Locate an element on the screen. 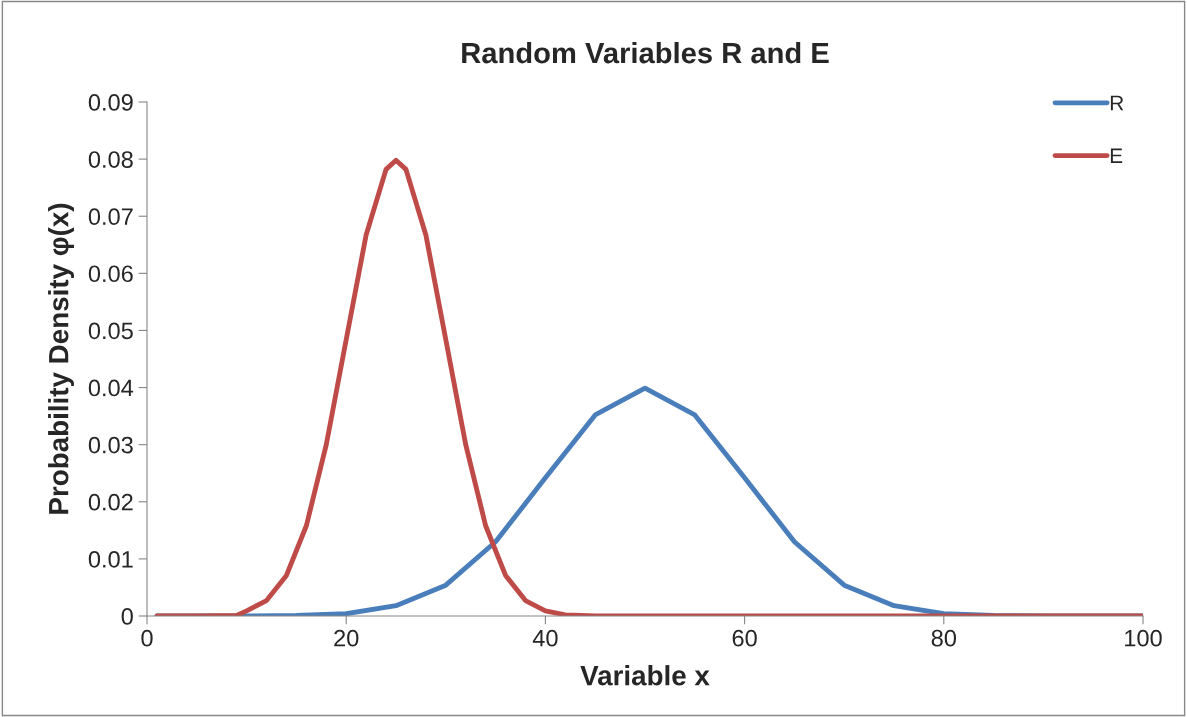 This screenshot has width=1187, height=717. y-tick-label: 0.02 is located at coordinates (110, 502).